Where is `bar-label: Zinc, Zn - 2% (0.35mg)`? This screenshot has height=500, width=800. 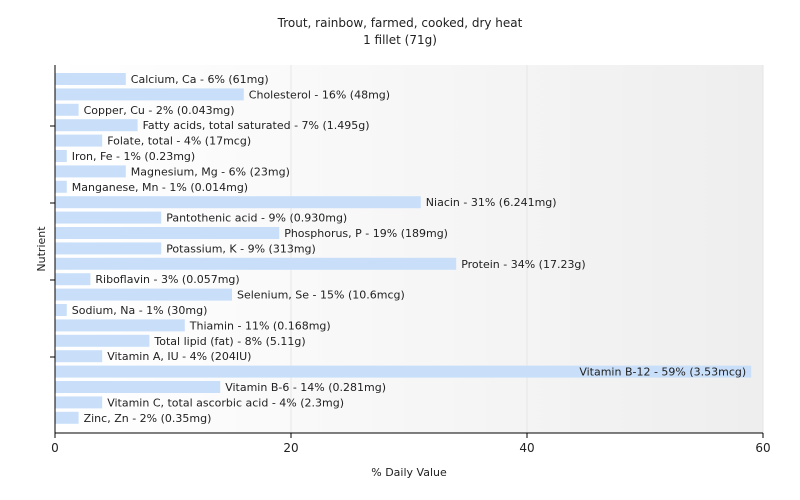
bar-label: Zinc, Zn - 2% (0.35mg) is located at coordinates (148, 418).